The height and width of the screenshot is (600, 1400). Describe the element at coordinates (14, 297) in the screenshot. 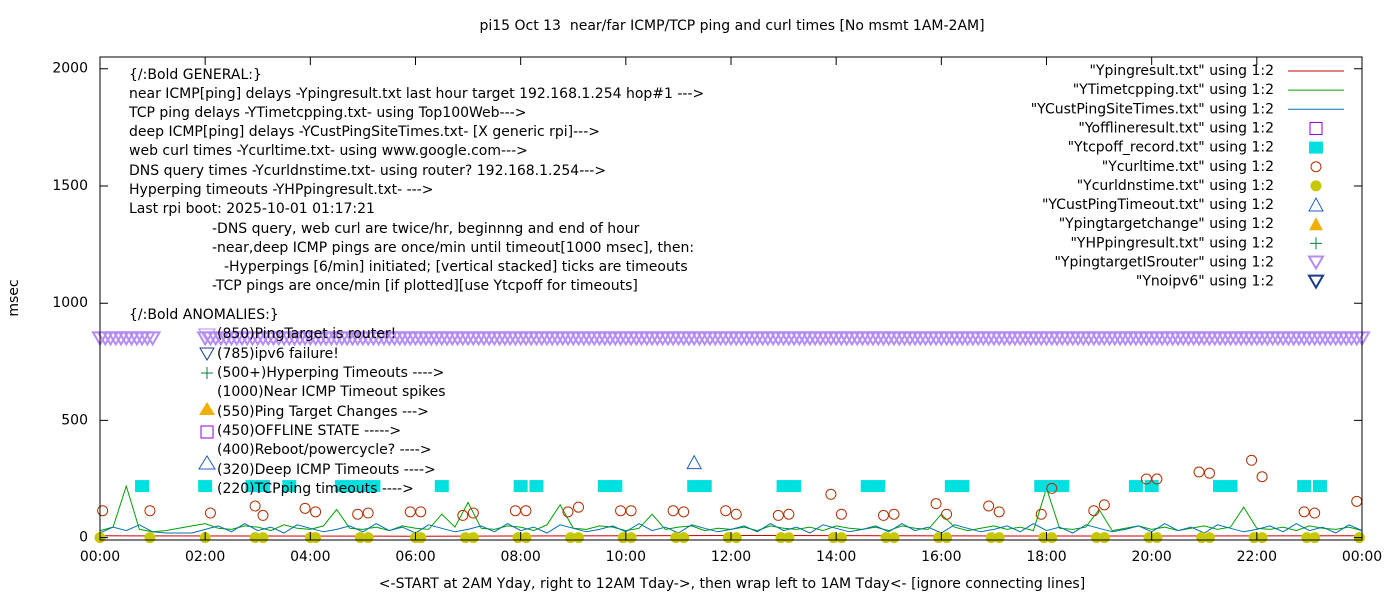

I see `y-axis-label: msec` at that location.